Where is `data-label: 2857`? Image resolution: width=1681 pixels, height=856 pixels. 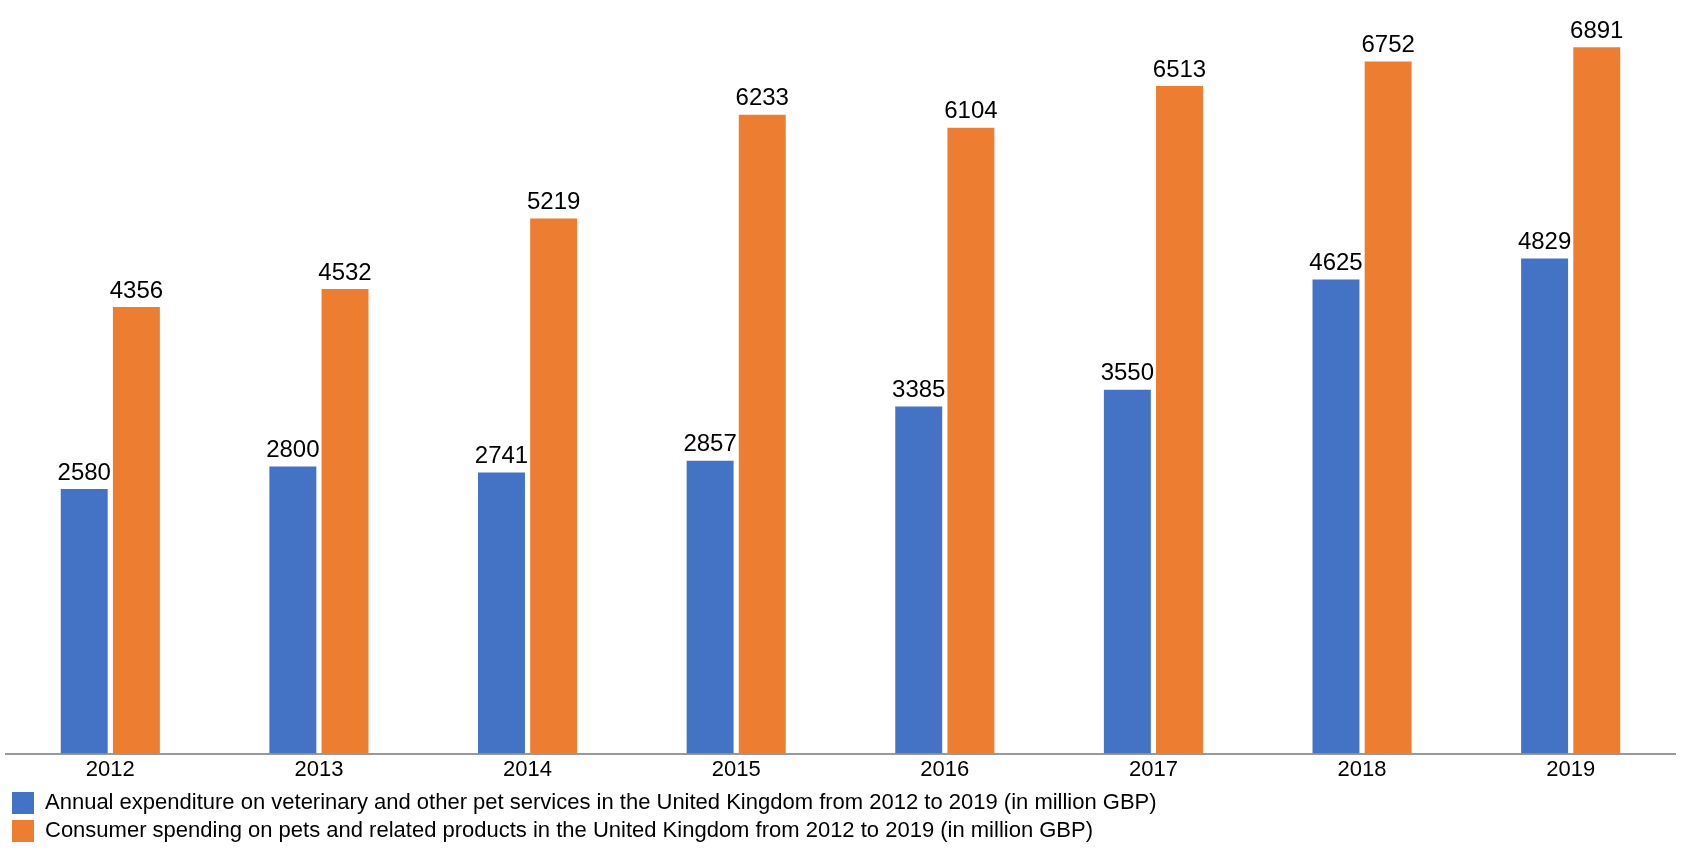
data-label: 2857 is located at coordinates (710, 443).